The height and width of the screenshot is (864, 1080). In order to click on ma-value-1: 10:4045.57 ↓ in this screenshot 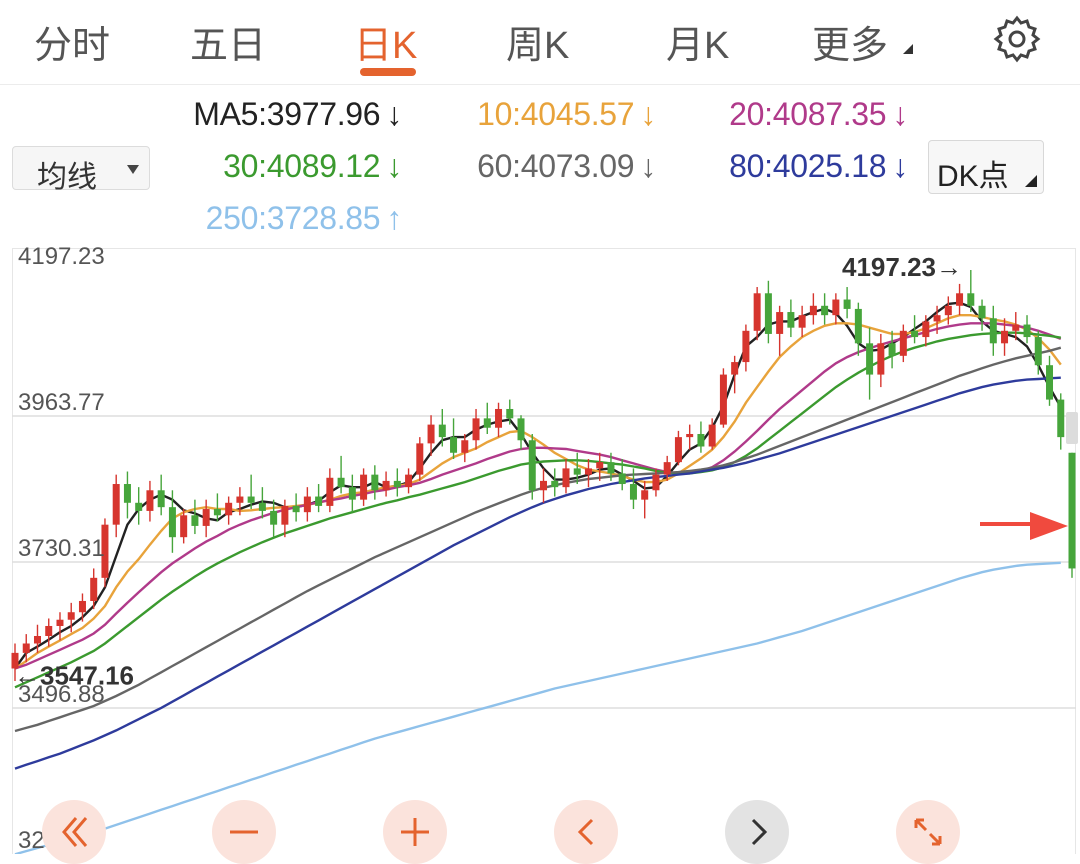, I will do `click(566, 114)`.